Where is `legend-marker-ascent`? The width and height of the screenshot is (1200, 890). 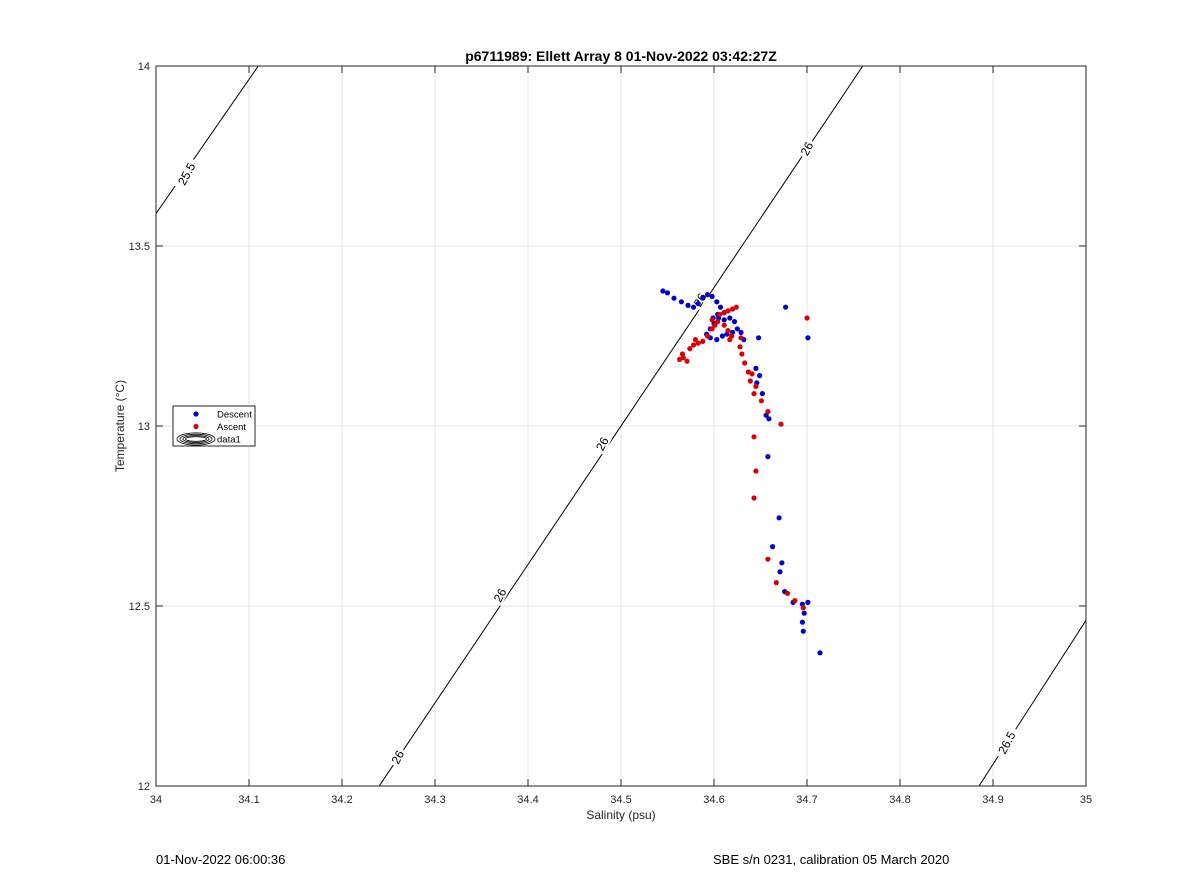 legend-marker-ascent is located at coordinates (196, 426).